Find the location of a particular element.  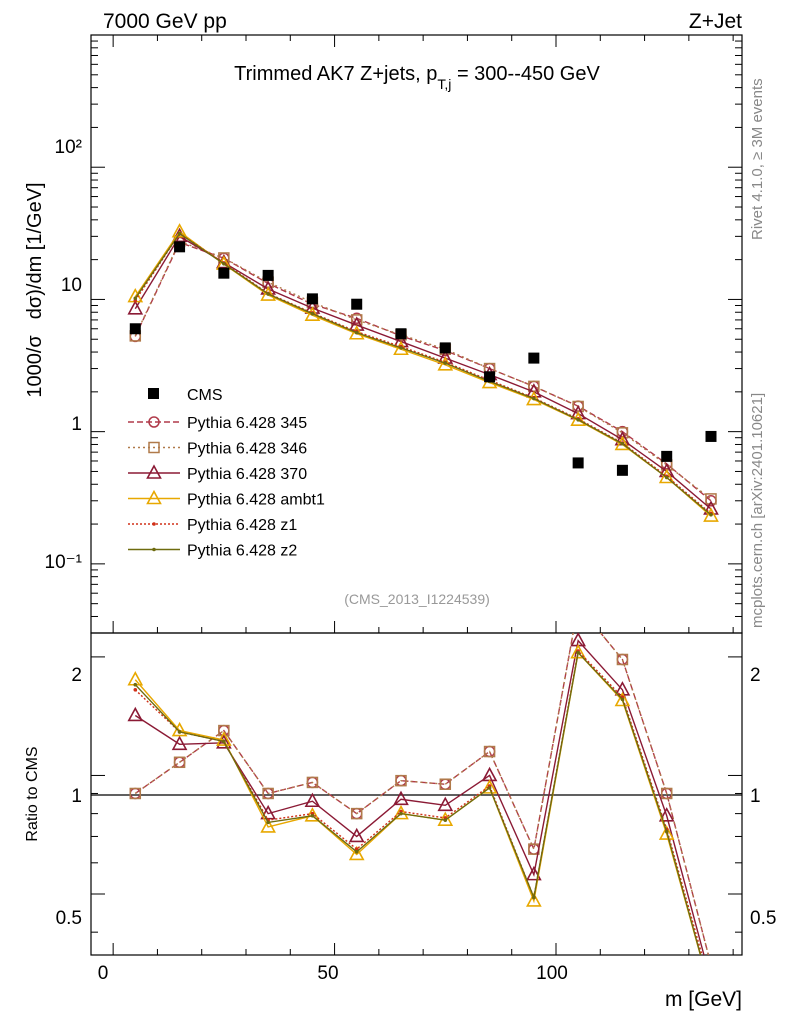

ratio-axis-label: Ratio to CMS is located at coordinates (32, 793).